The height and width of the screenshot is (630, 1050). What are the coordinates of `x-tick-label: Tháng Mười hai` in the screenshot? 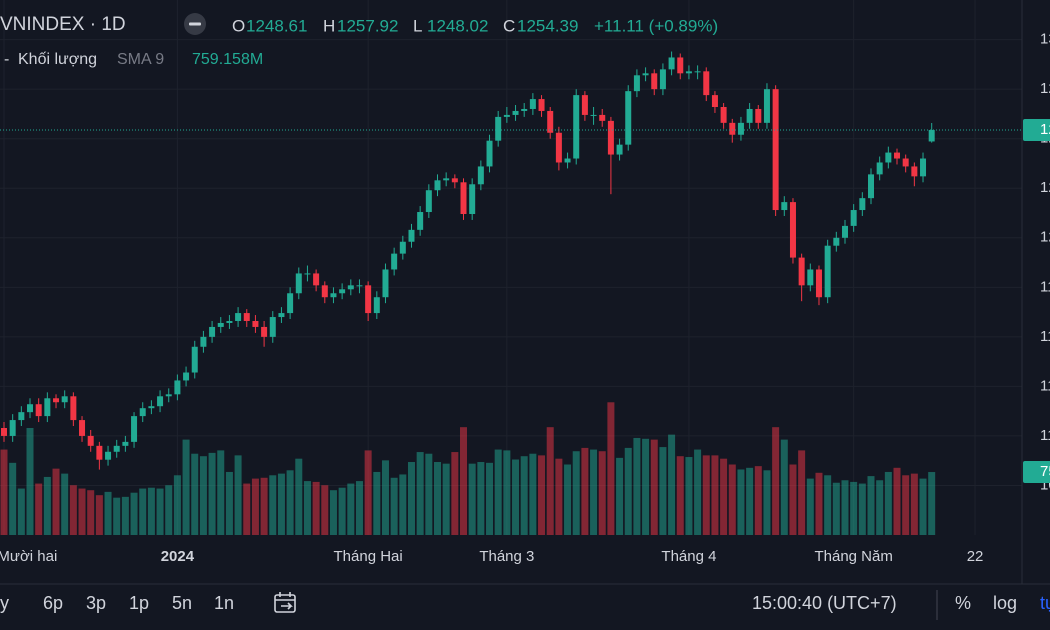 It's located at (28, 556).